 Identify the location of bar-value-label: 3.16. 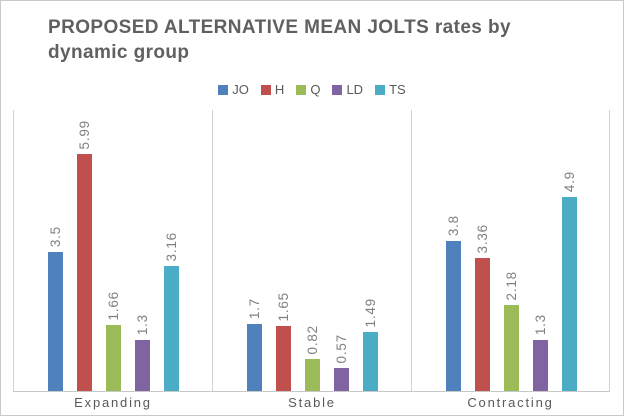
(171, 246).